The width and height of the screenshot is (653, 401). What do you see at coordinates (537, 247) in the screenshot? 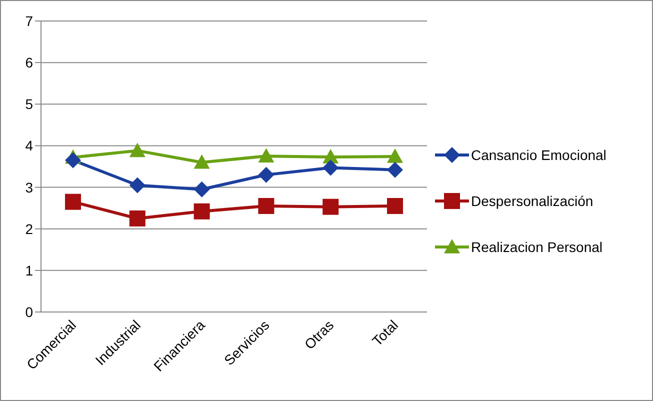
I see `legend-label: Realizacion Personal` at bounding box center [537, 247].